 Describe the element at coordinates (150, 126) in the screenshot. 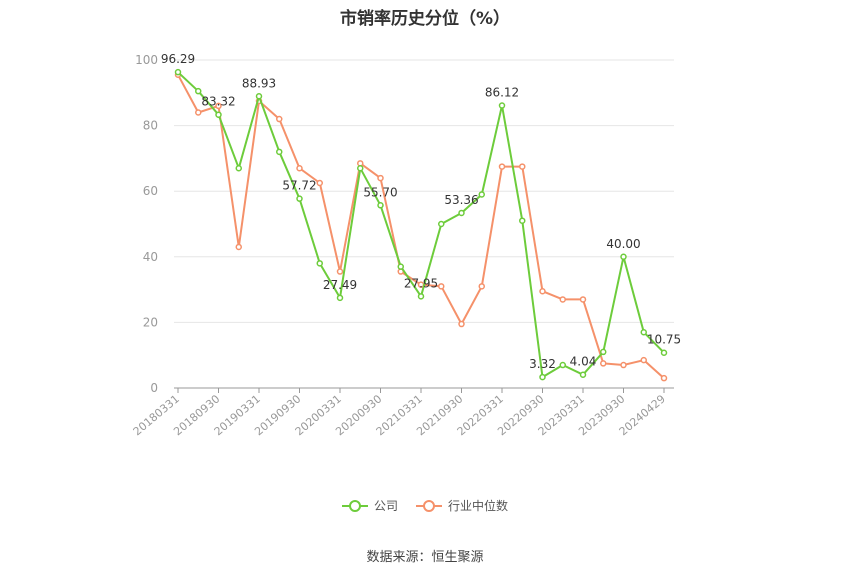

I see `y-tick-label: 80` at that location.